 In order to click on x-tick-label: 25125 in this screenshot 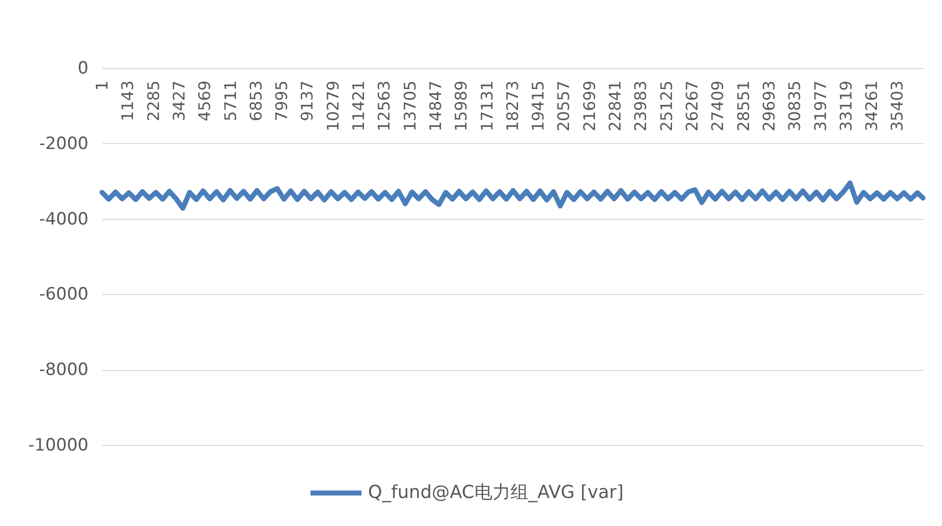, I will do `click(666, 106)`.